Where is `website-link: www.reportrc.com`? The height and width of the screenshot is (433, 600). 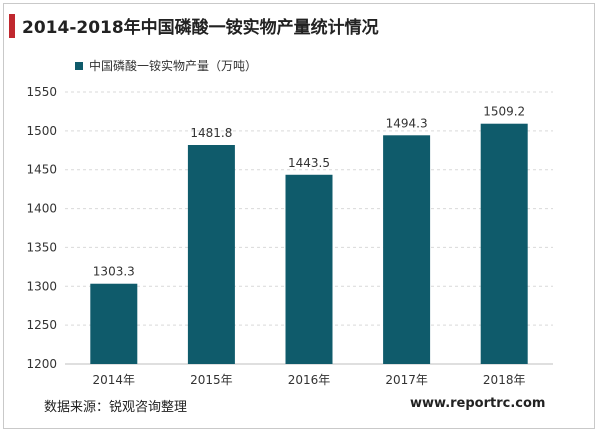 website-link: www.reportrc.com is located at coordinates (478, 403).